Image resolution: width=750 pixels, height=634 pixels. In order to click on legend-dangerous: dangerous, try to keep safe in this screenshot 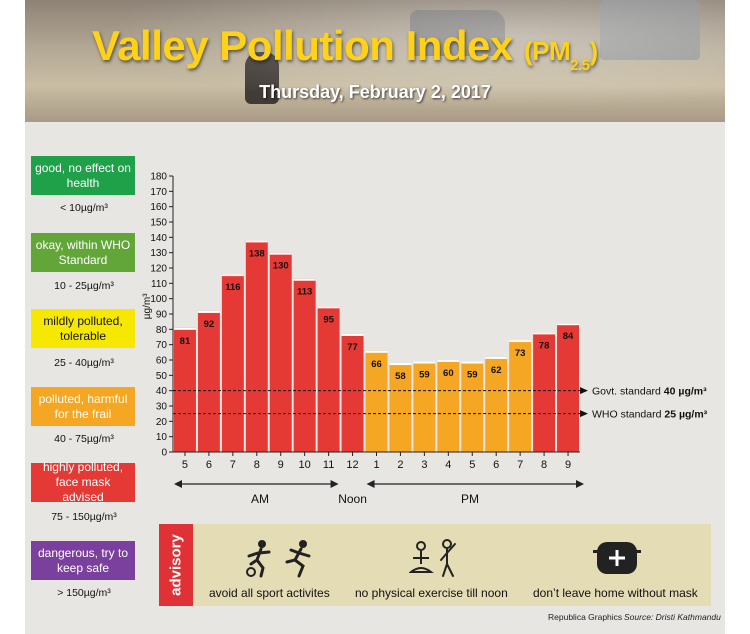, I will do `click(83, 560)`.